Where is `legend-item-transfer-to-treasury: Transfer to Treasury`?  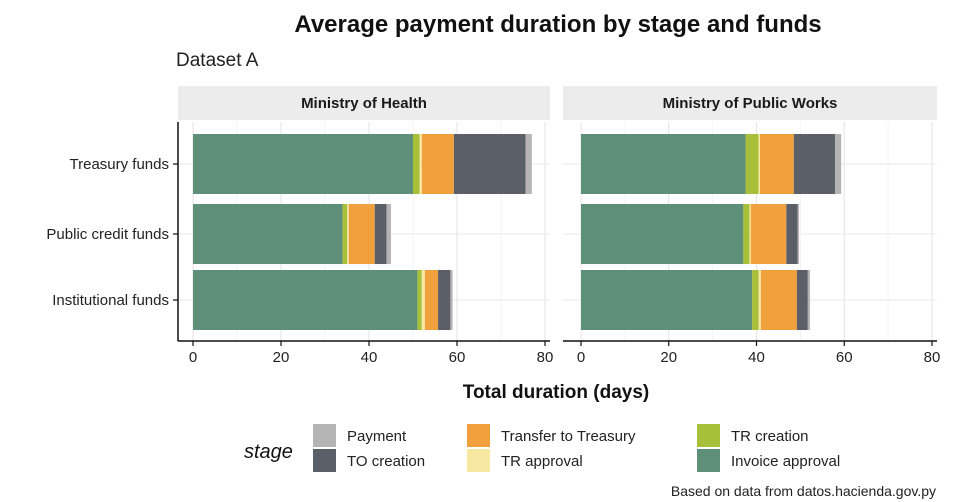
legend-item-transfer-to-treasury: Transfer to Treasury is located at coordinates (551, 435).